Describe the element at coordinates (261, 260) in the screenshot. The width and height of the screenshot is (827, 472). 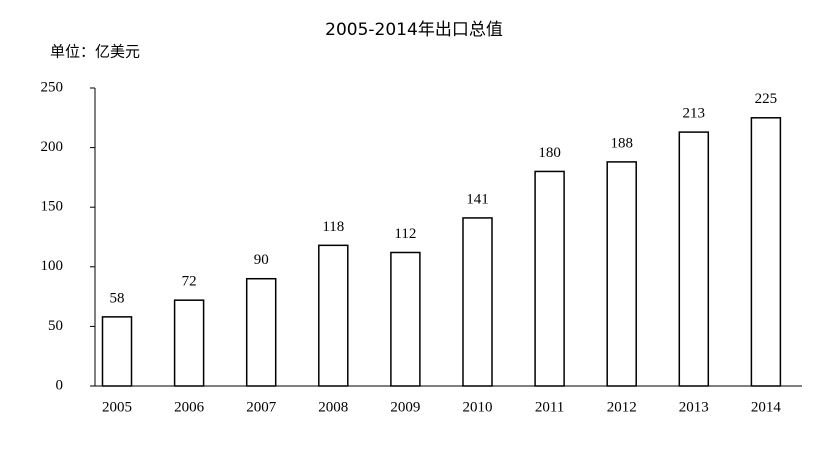
I see `data-label: 90` at that location.